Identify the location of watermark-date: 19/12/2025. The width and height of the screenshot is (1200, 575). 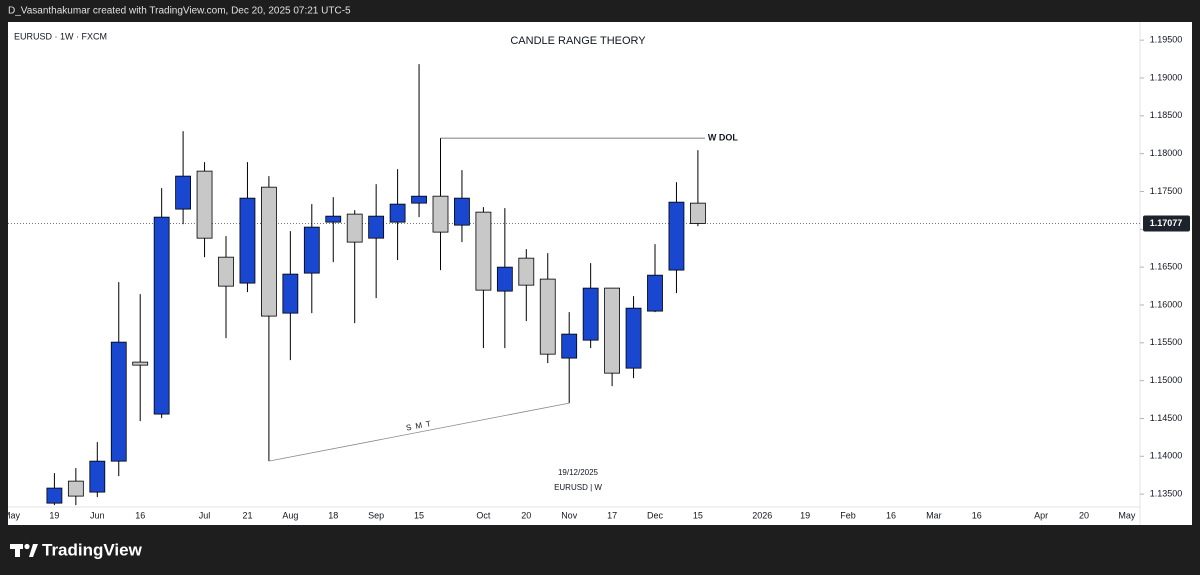
(578, 472).